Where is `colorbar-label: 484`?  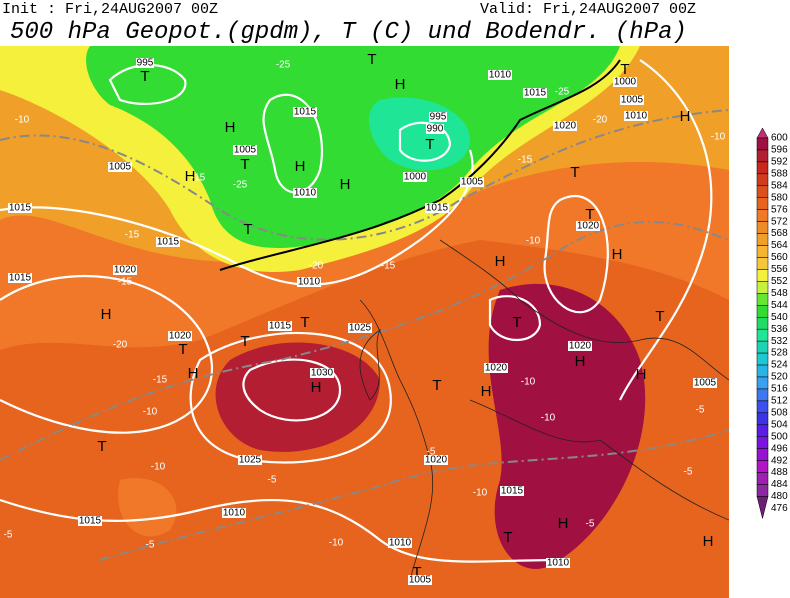 colorbar-label: 484 is located at coordinates (779, 484).